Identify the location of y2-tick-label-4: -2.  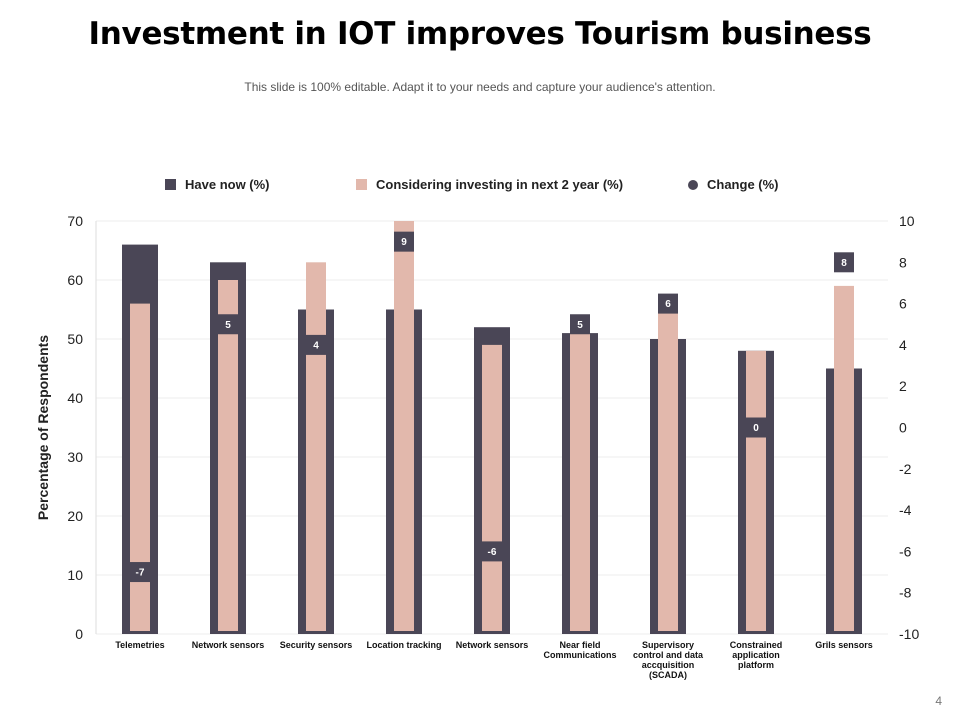
(905, 469).